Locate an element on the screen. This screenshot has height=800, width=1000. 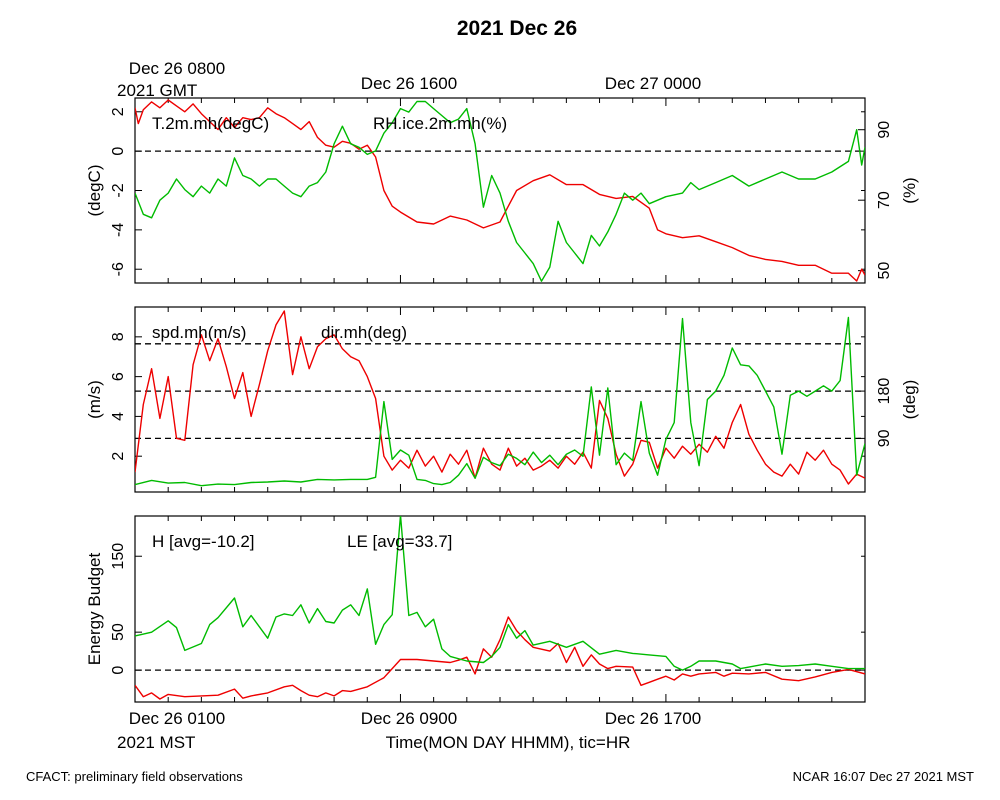
y-axis-label: Energy Budget is located at coordinates (94, 608).